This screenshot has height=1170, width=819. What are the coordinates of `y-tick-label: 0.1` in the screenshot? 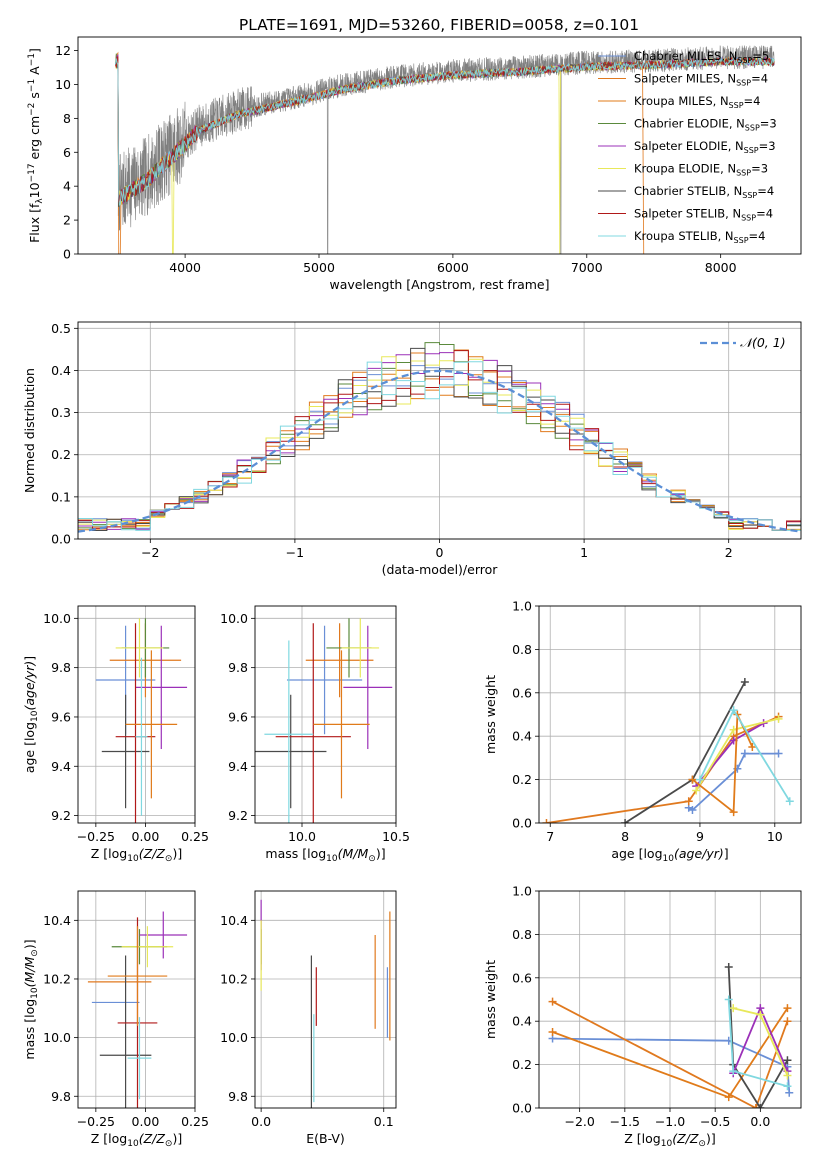 It's located at (61, 496).